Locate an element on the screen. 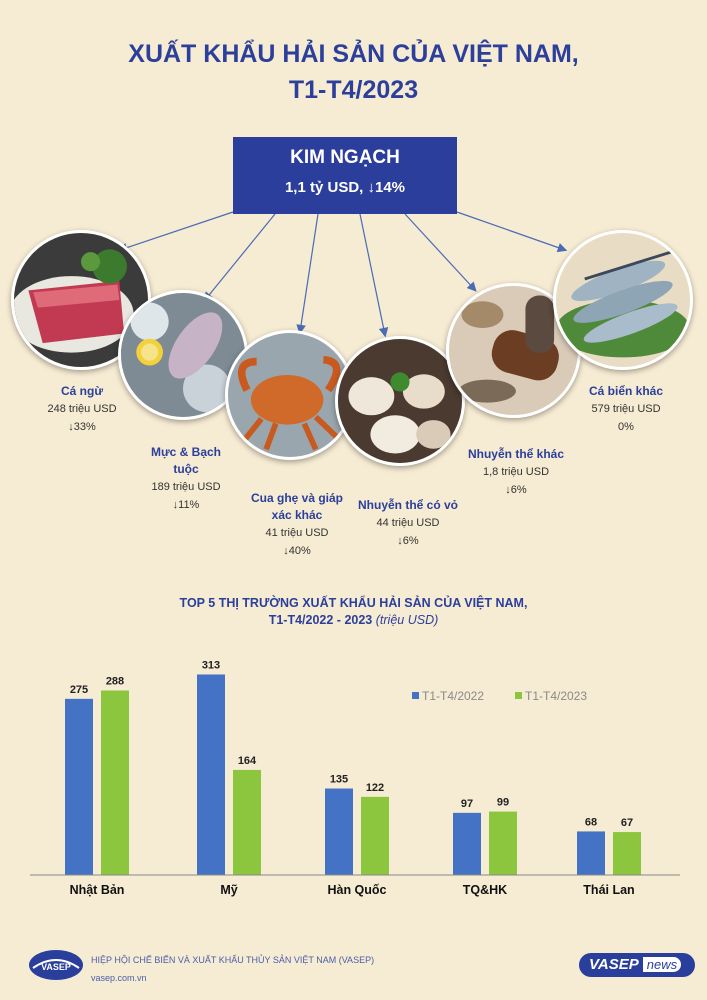 Image resolution: width=707 pixels, height=1000 pixels. badge-main: VASEP is located at coordinates (614, 964).